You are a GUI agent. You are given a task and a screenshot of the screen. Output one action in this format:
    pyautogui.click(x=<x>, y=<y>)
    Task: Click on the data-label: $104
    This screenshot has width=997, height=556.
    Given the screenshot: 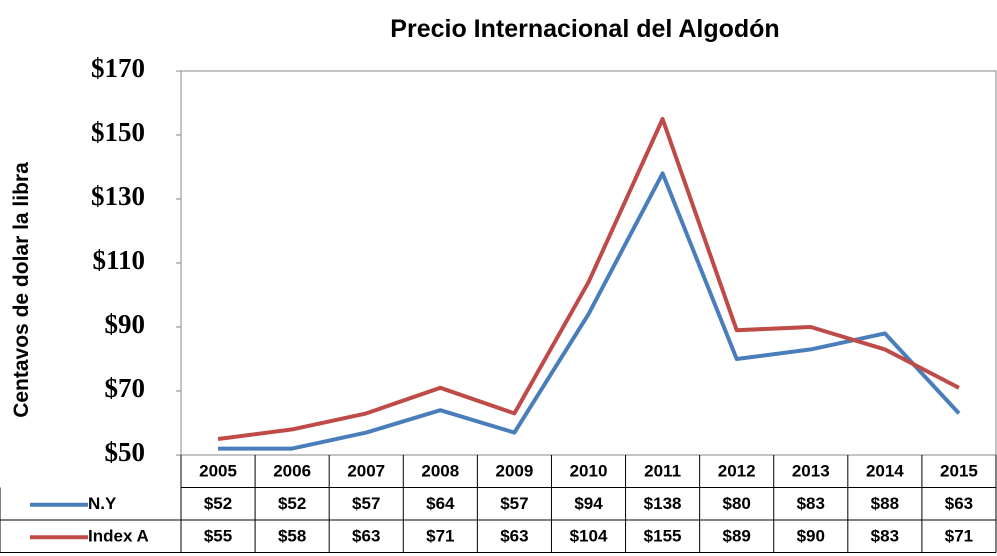 What is the action you would take?
    pyautogui.click(x=589, y=536)
    